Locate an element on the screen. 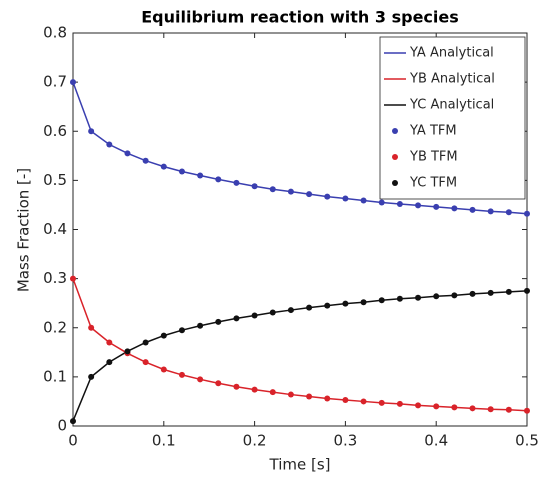 This screenshot has width=541, height=479. legend-label: YA Analytical is located at coordinates (451, 53).